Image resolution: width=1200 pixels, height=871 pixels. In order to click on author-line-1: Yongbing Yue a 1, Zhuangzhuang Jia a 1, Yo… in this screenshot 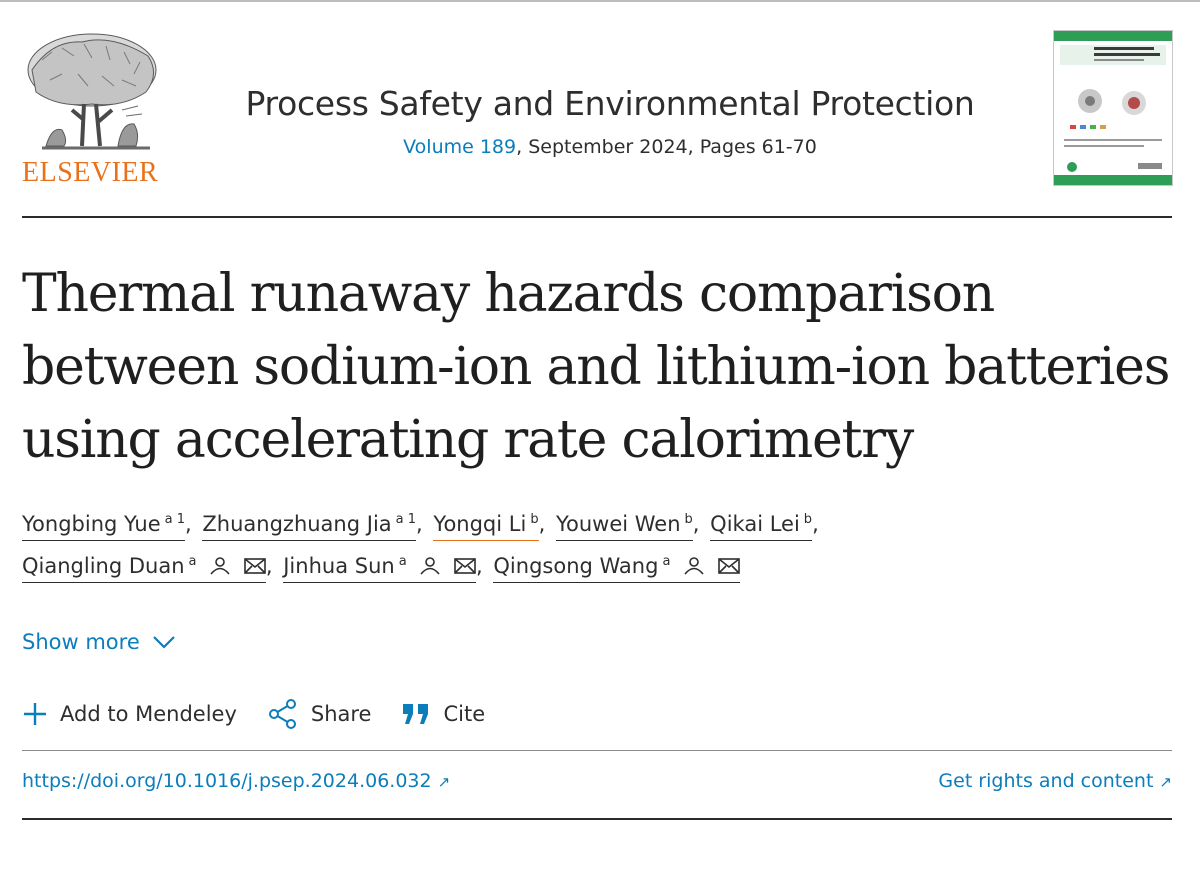, I will do `click(597, 533)`.